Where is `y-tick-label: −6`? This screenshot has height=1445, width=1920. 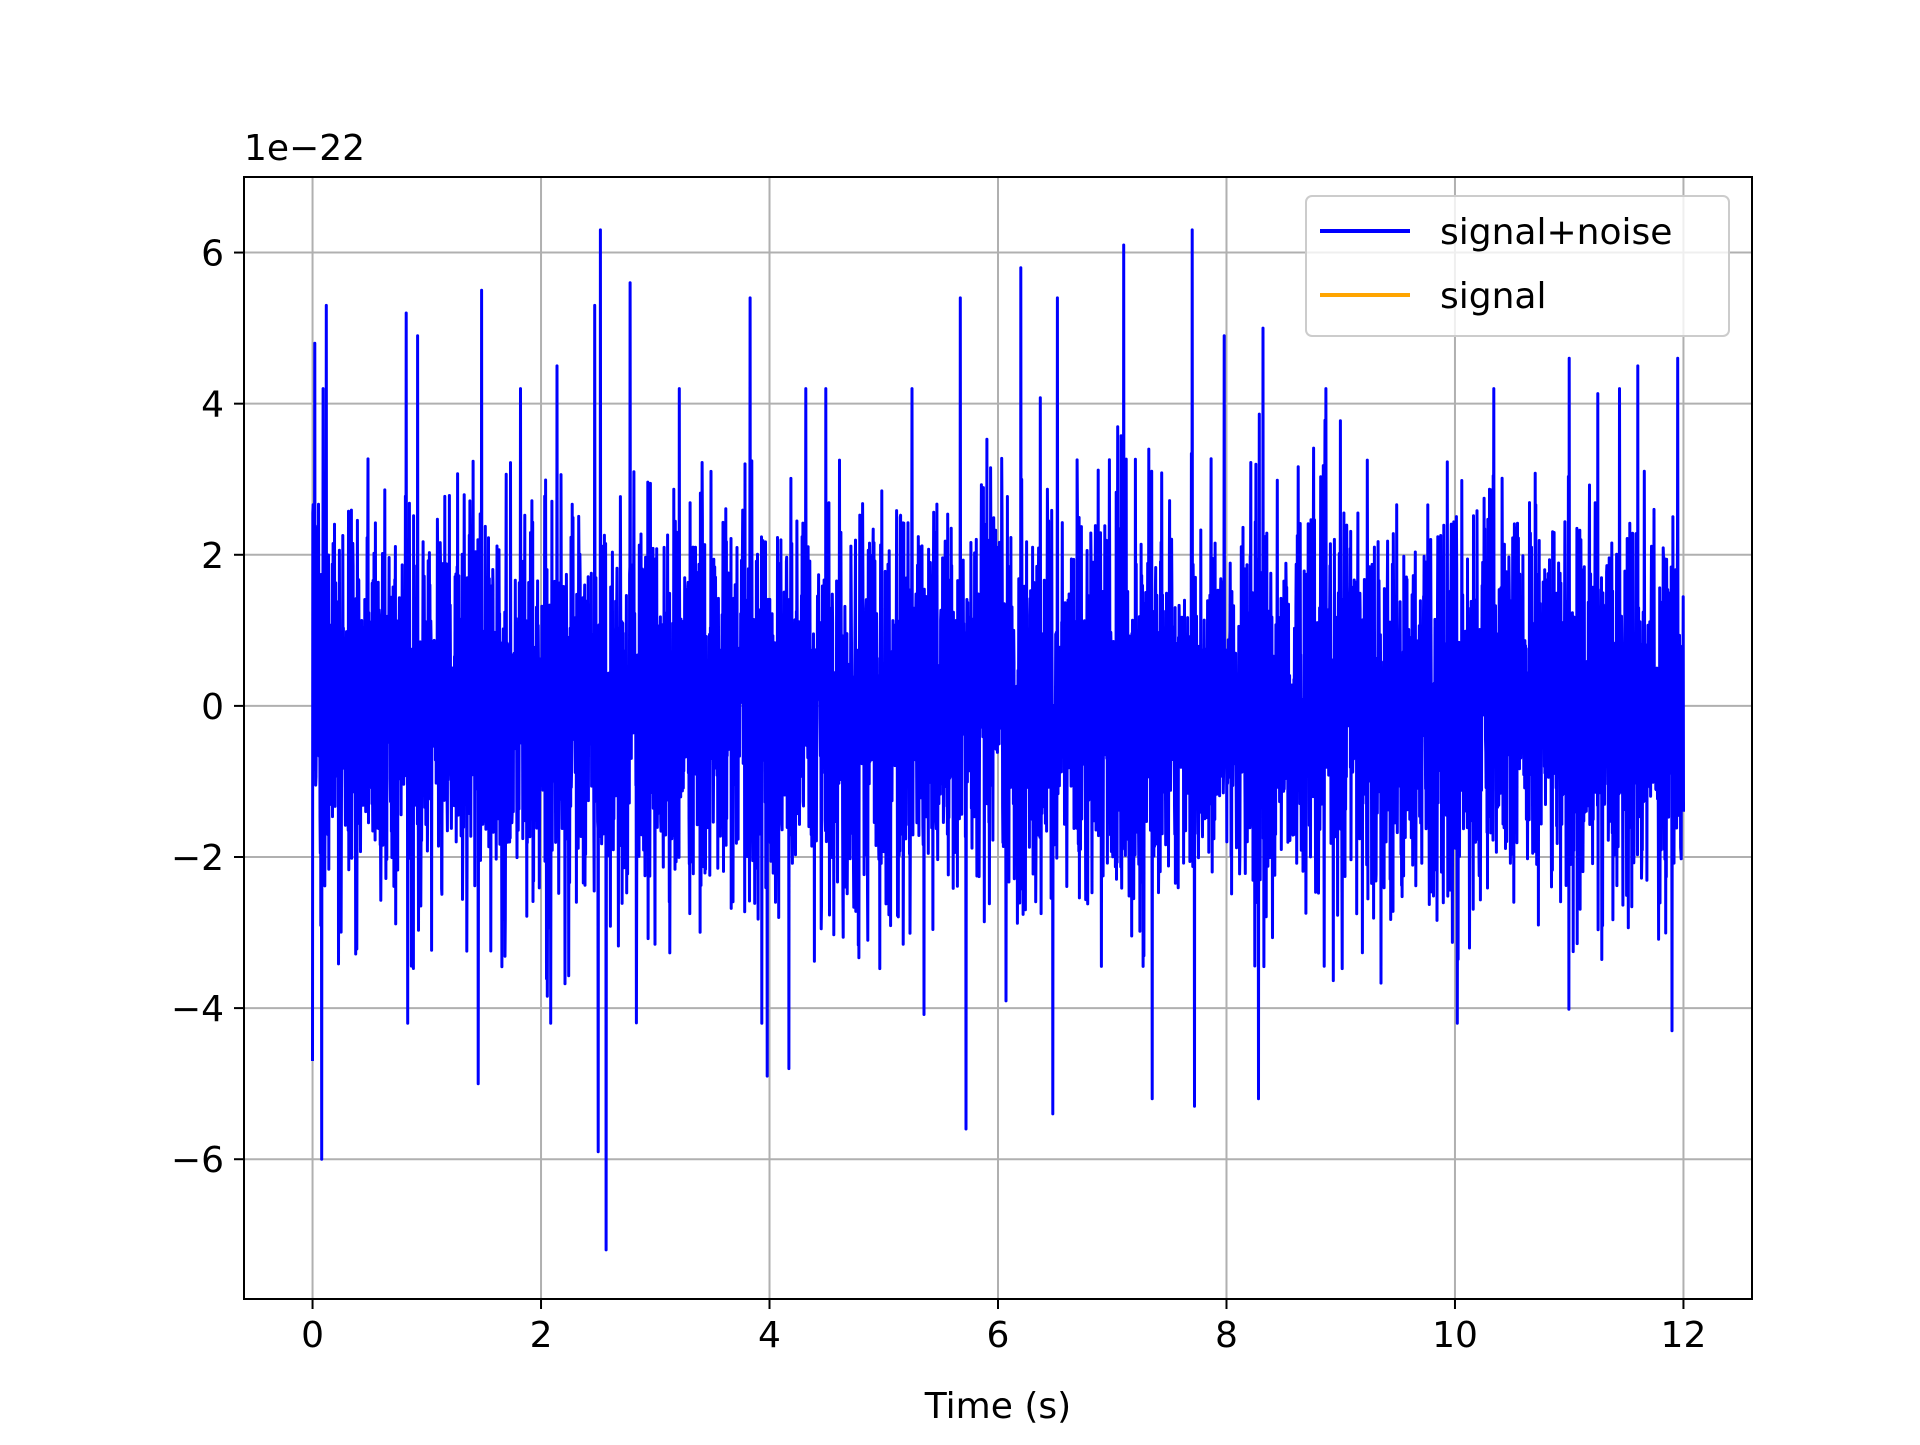
y-tick-label: −6 is located at coordinates (197, 1160).